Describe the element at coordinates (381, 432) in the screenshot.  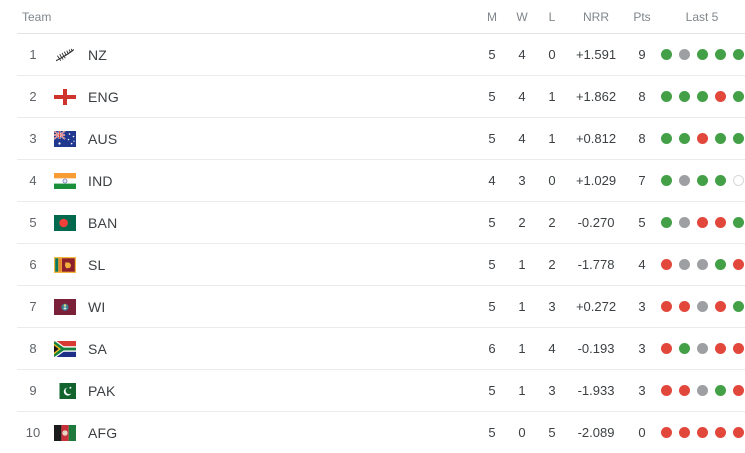
I see `table-row: 10 AFG 5 0 5 -2.089 0` at that location.